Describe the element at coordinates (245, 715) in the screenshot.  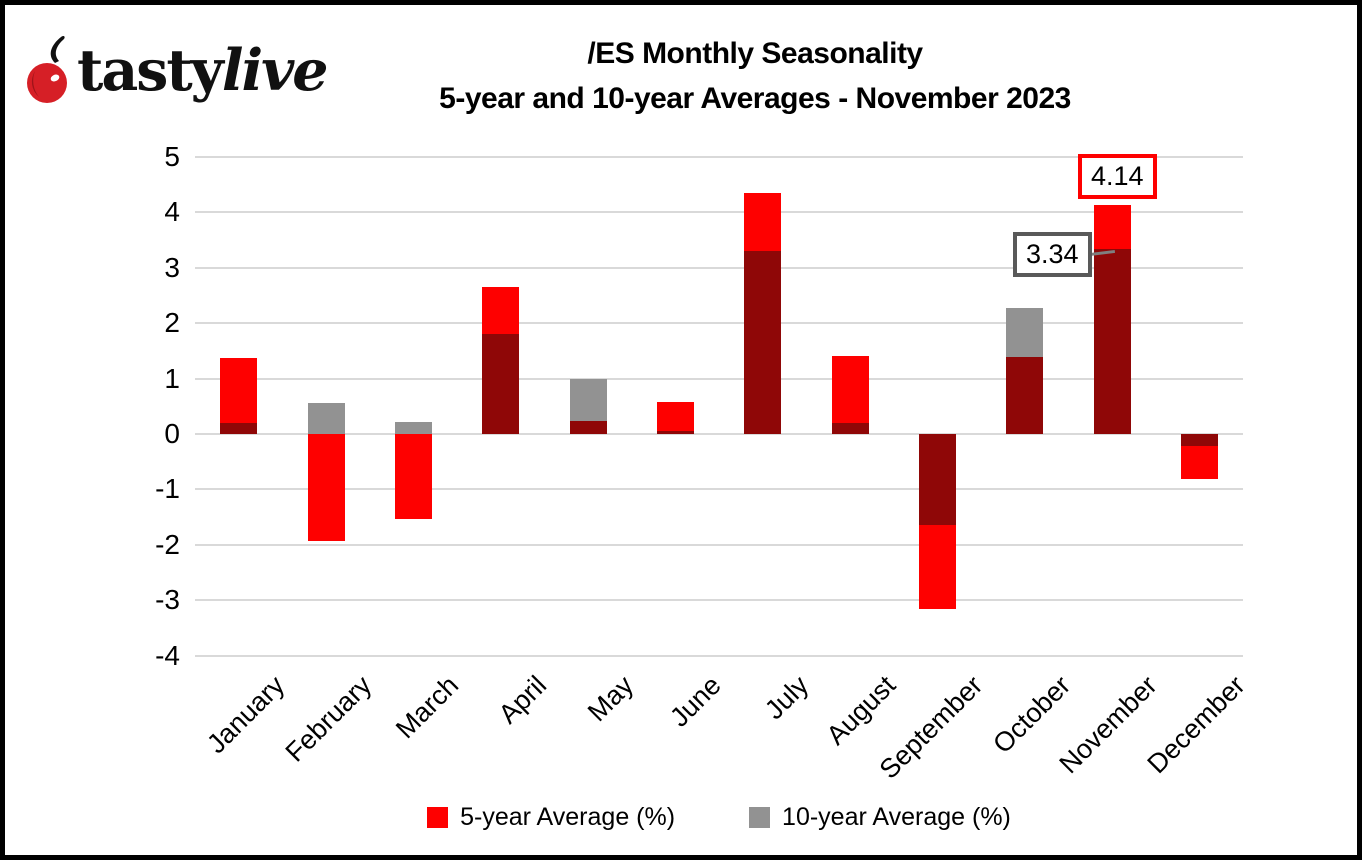
I see `x-axis-label-january: January` at that location.